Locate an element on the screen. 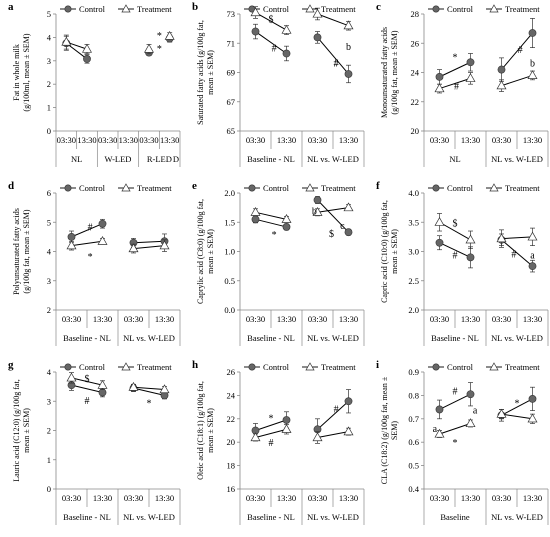 The image size is (550, 537). y-axis-title: (g/100ml, mean ± SEM) is located at coordinates (26, 72).